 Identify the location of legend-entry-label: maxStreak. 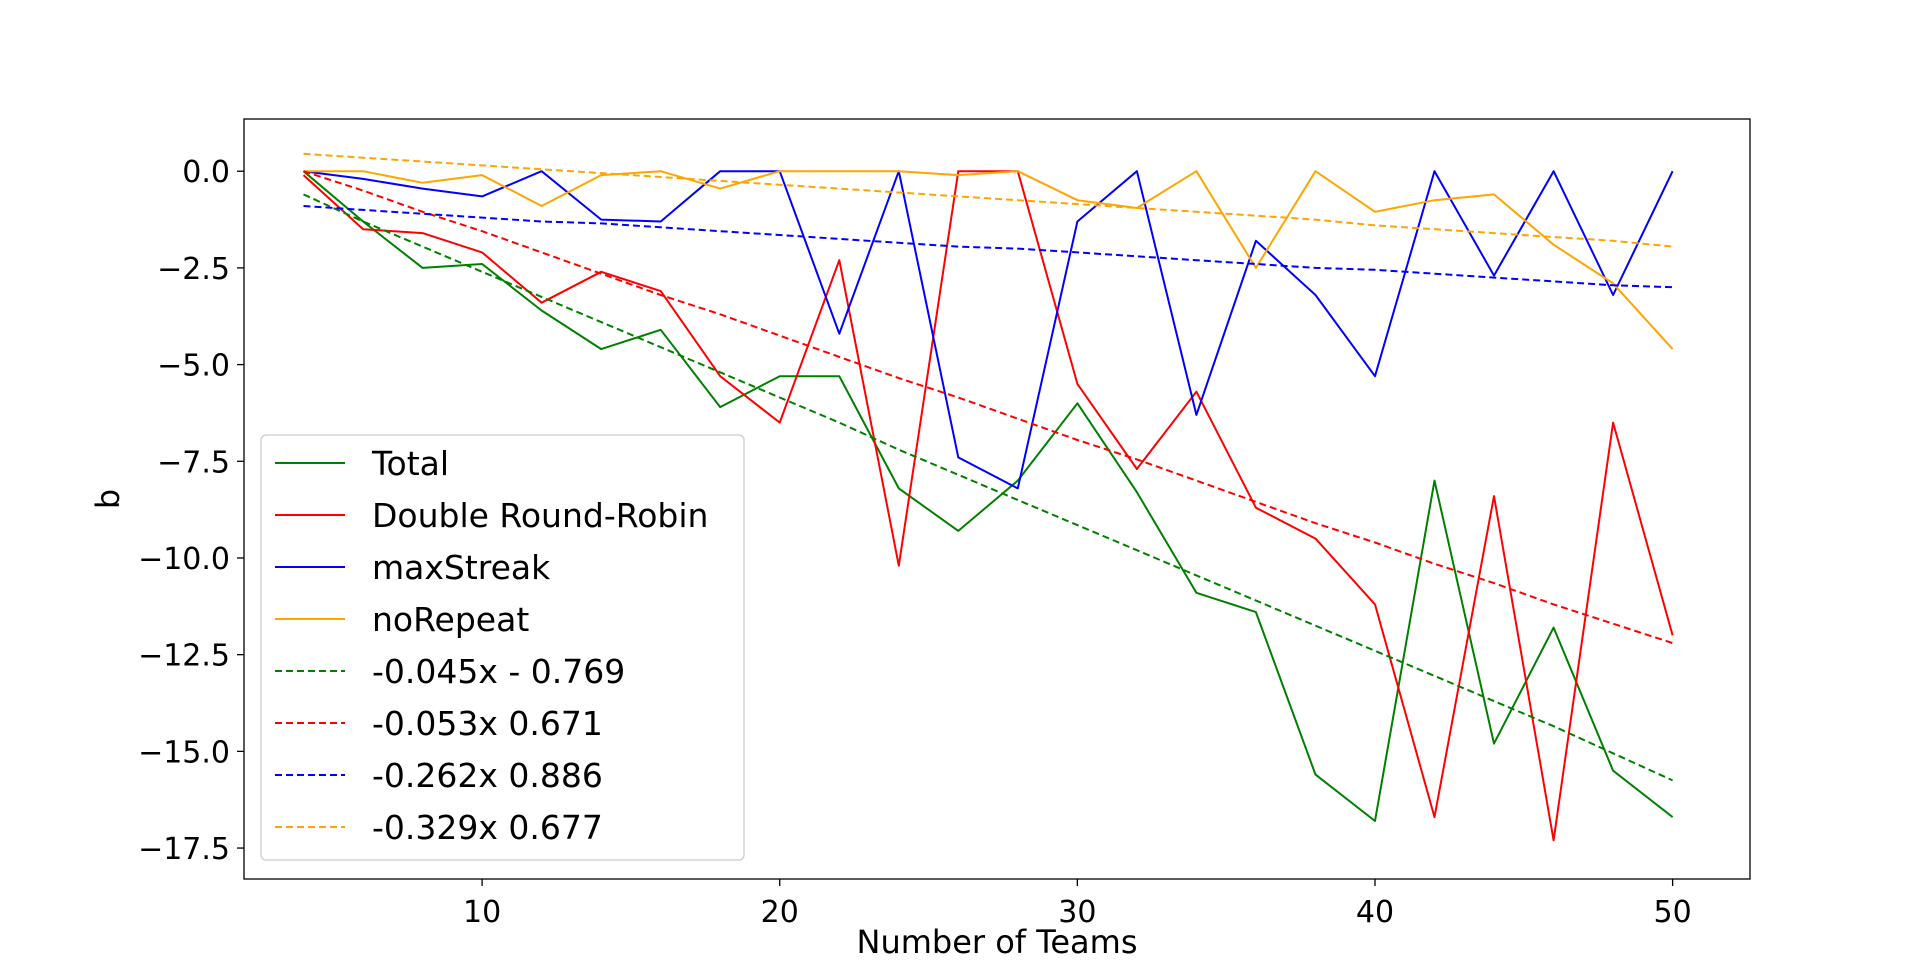
(461, 567).